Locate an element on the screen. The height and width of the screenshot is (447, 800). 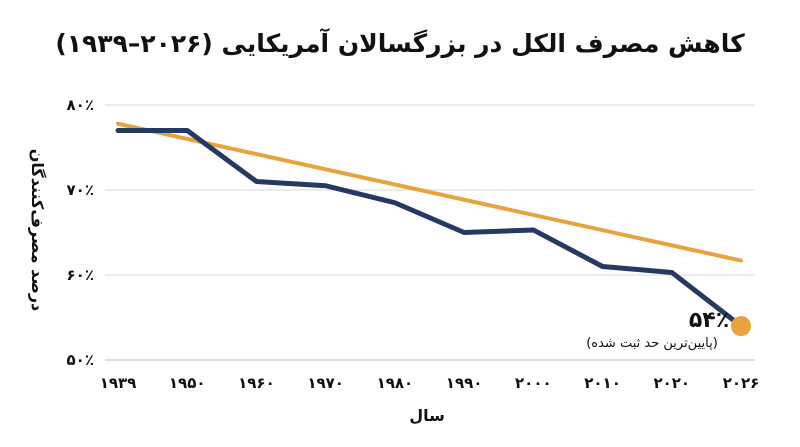
data-point-1960 is located at coordinates (256, 181).